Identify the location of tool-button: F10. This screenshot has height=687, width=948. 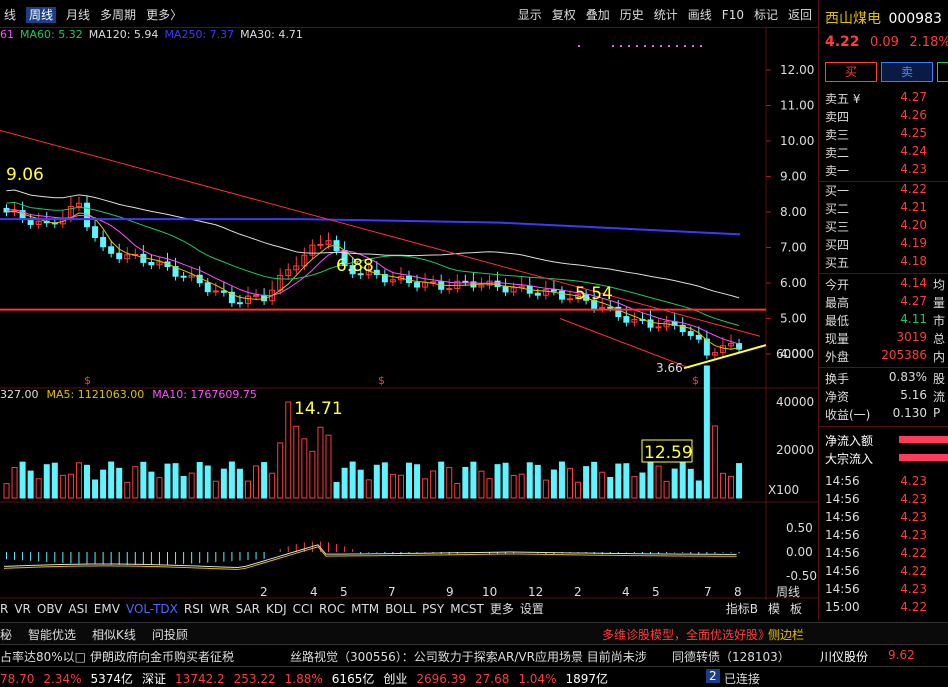
(732, 15).